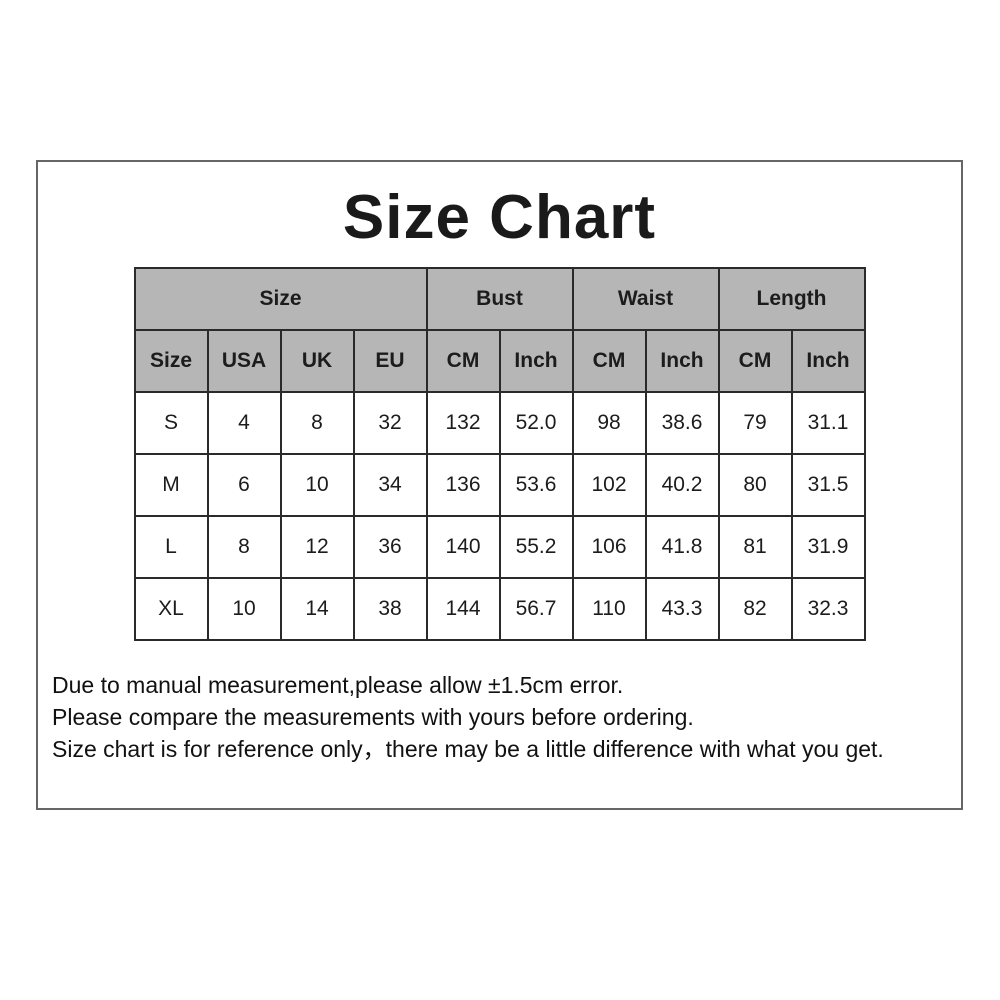  What do you see at coordinates (244, 609) in the screenshot?
I see `cell-usa: 10` at bounding box center [244, 609].